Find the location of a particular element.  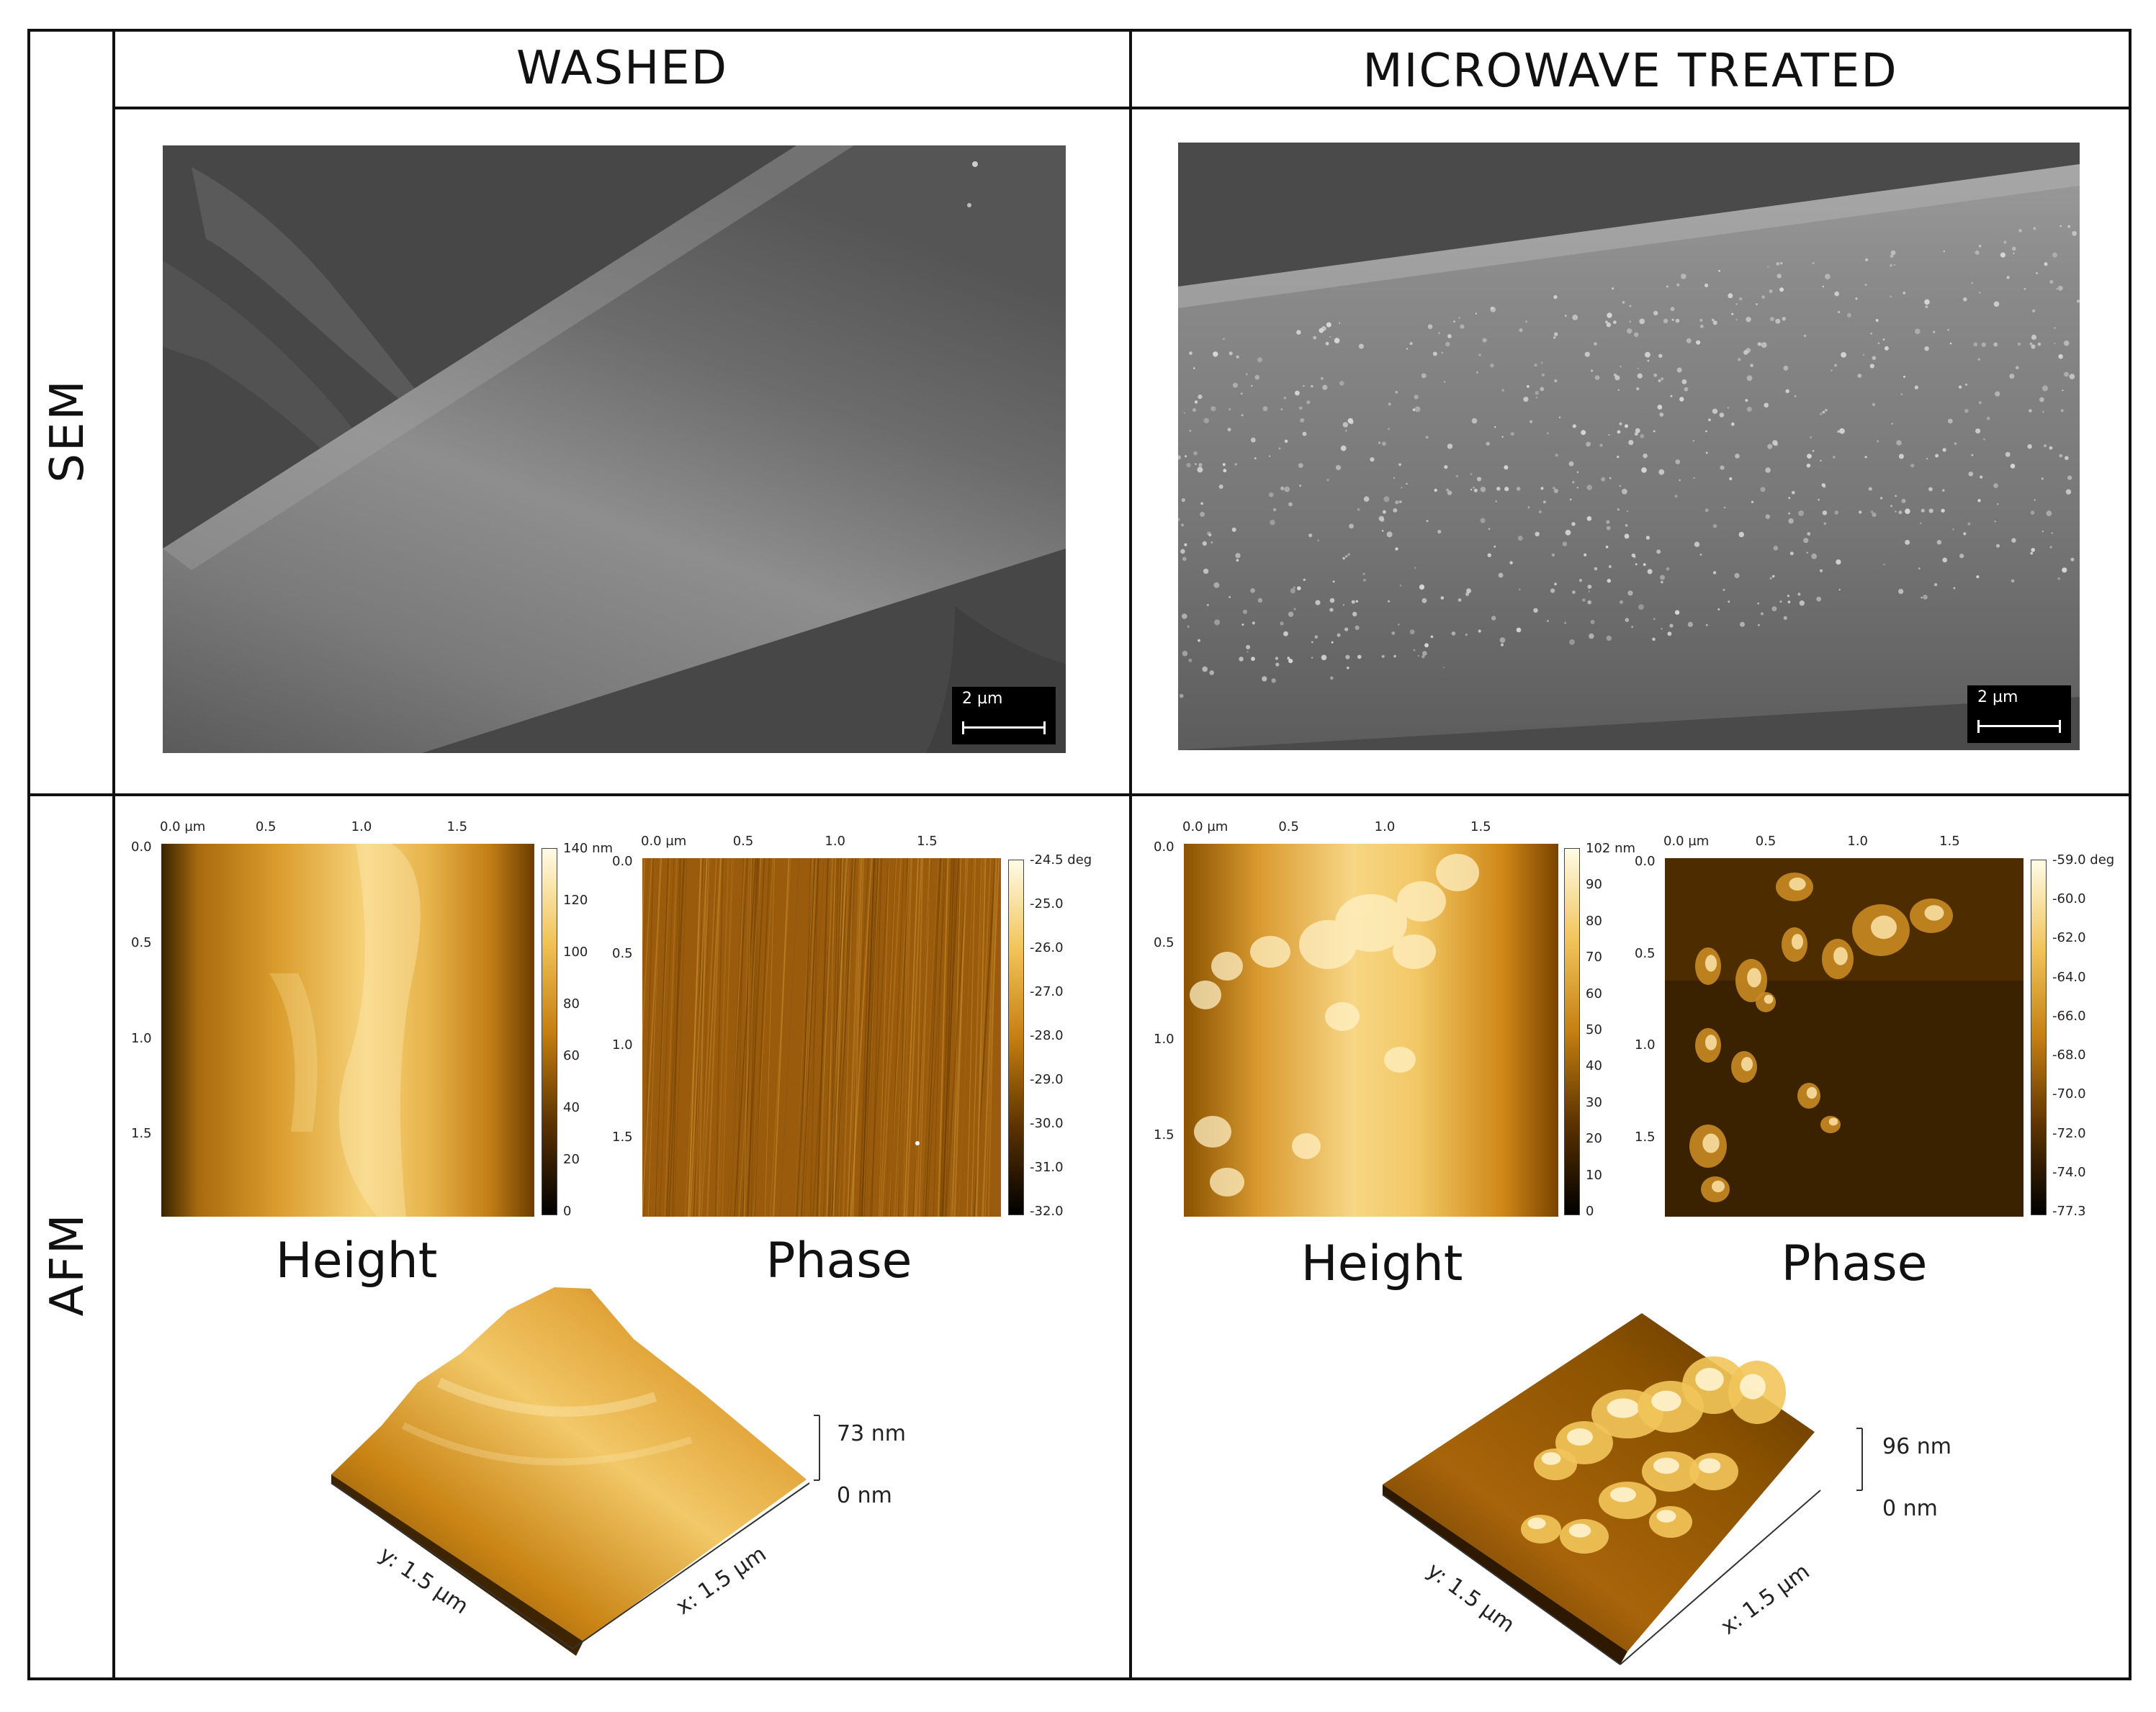

afm-colorbar-height-washed is located at coordinates (549, 1031).